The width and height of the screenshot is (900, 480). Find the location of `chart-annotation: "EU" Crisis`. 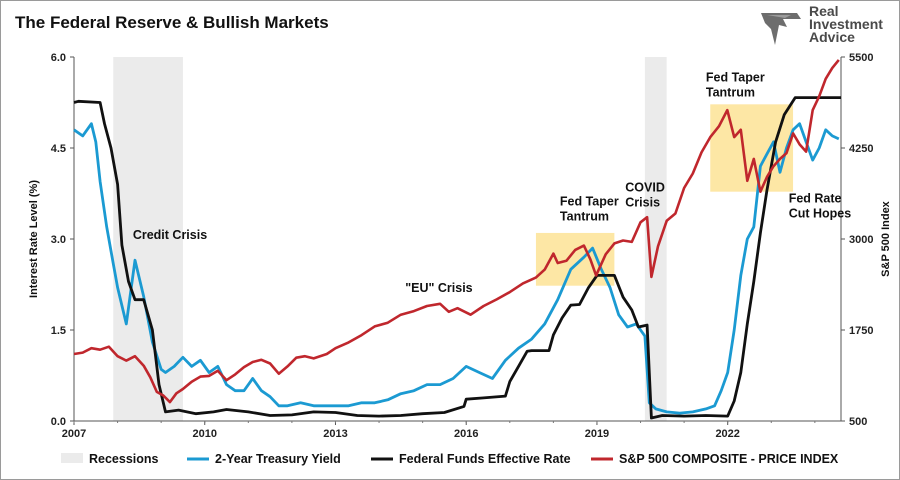

chart-annotation: "EU" Crisis is located at coordinates (438, 288).